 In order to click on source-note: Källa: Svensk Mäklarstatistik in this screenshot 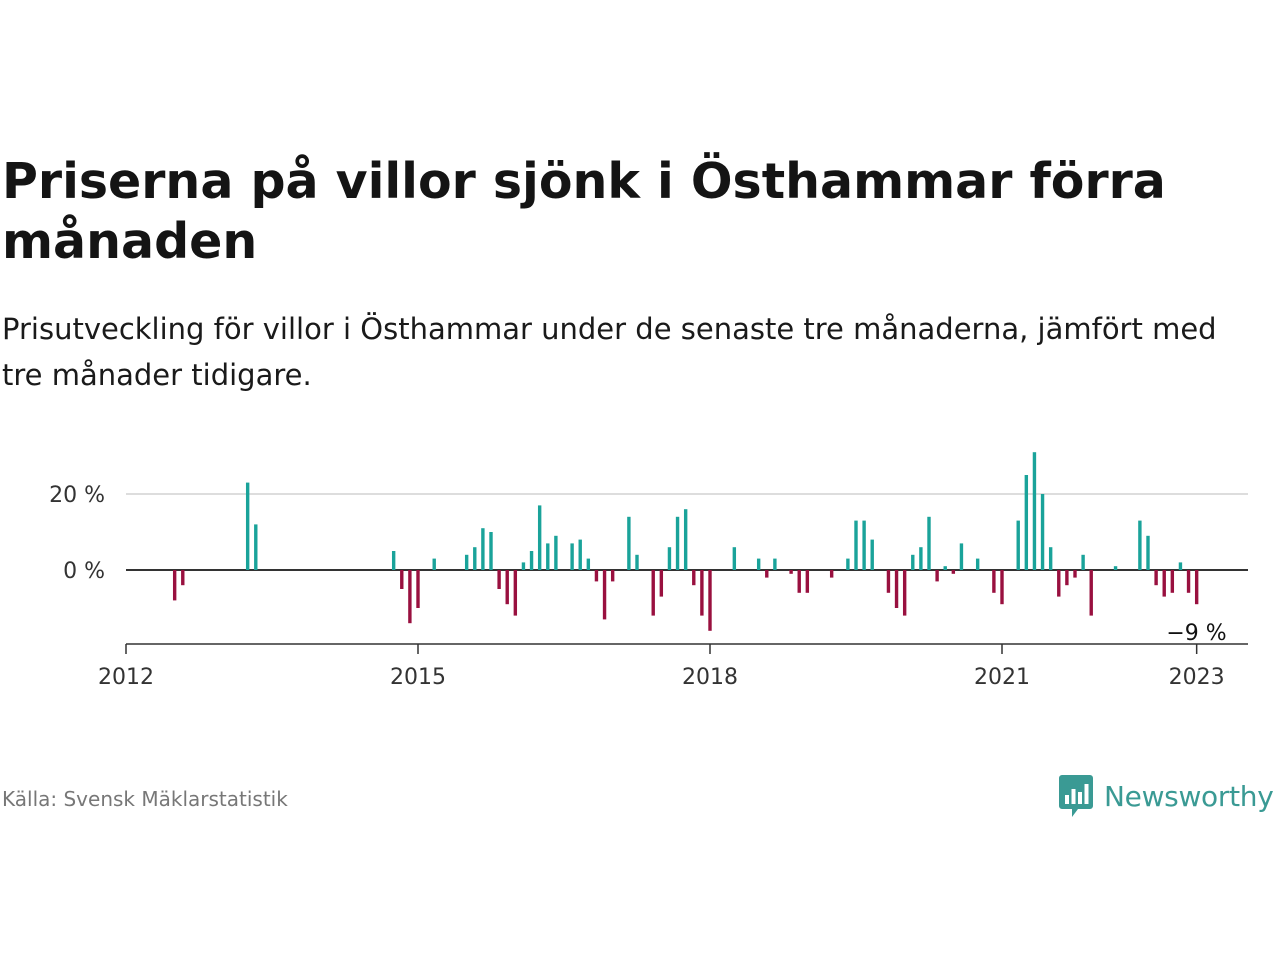, I will do `click(145, 799)`.